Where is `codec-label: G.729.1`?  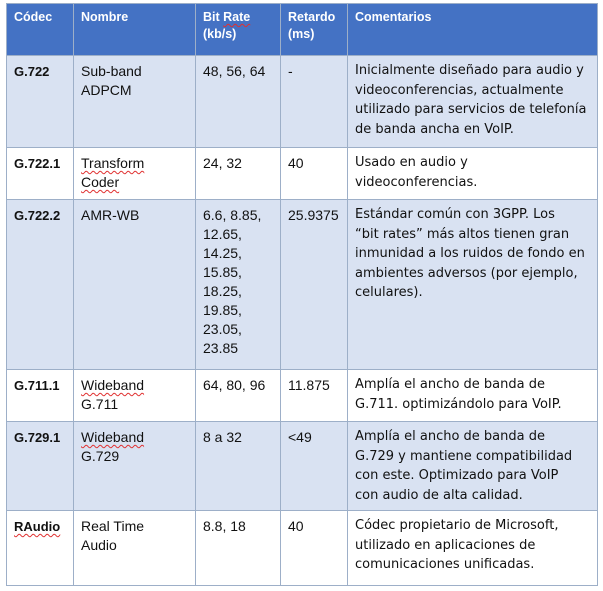
codec-label: G.729.1 is located at coordinates (37, 437).